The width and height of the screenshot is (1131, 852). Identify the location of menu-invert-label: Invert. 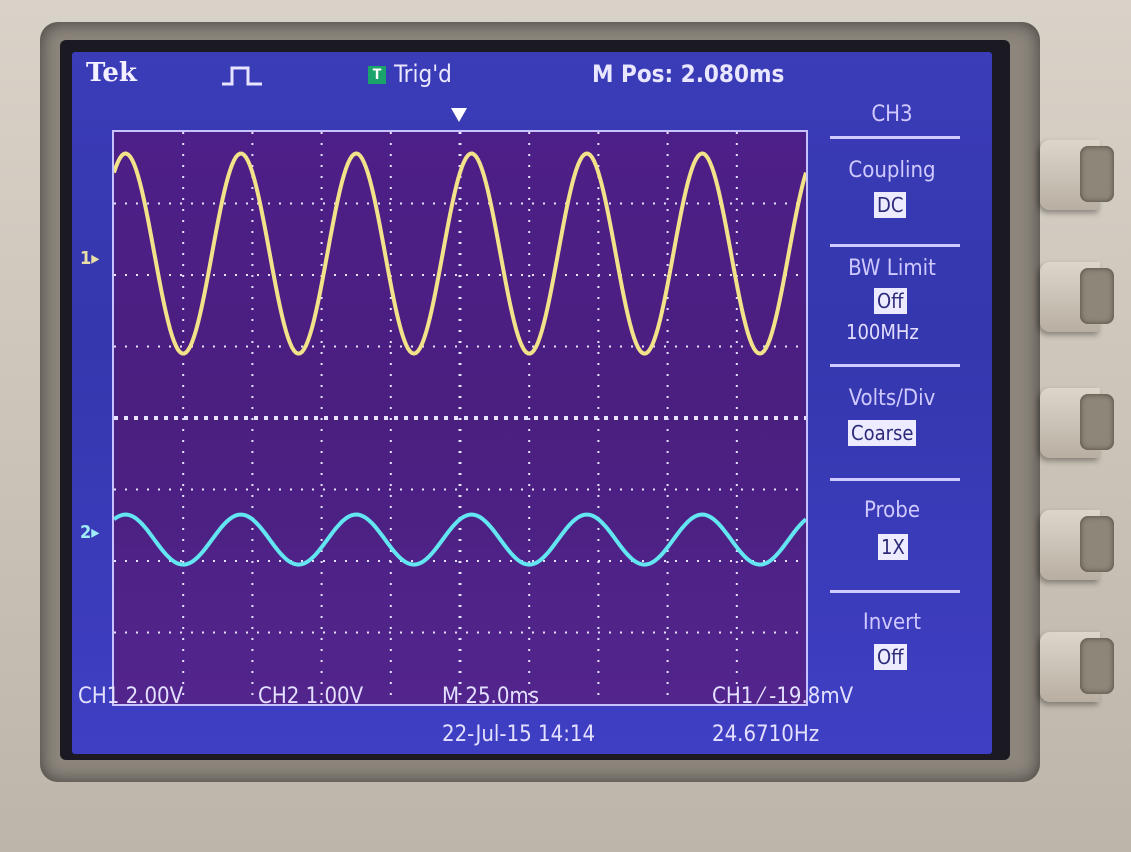
(892, 622).